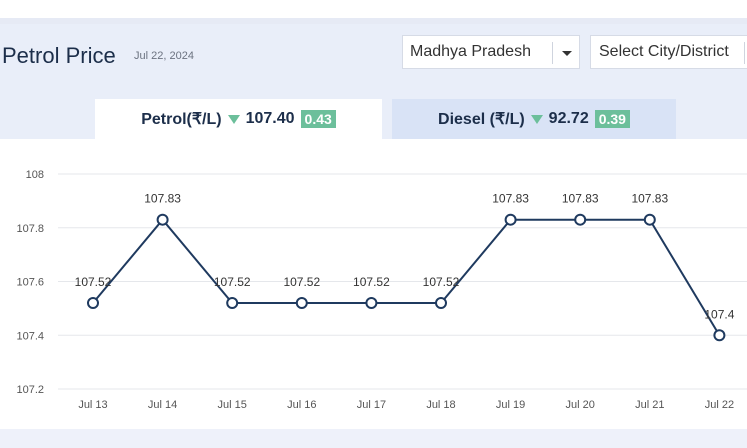  I want to click on bottom-strip, so click(373, 438).